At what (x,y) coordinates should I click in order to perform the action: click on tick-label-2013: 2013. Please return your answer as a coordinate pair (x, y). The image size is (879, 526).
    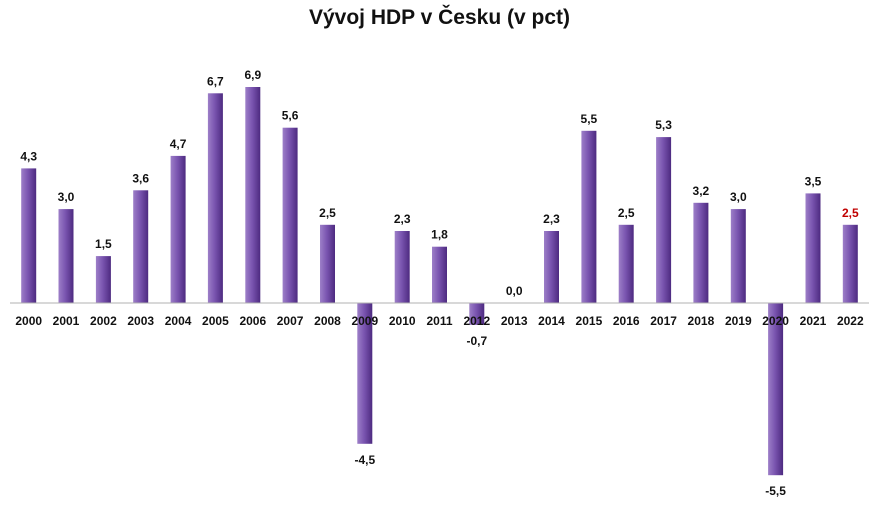
    Looking at the image, I should click on (514, 321).